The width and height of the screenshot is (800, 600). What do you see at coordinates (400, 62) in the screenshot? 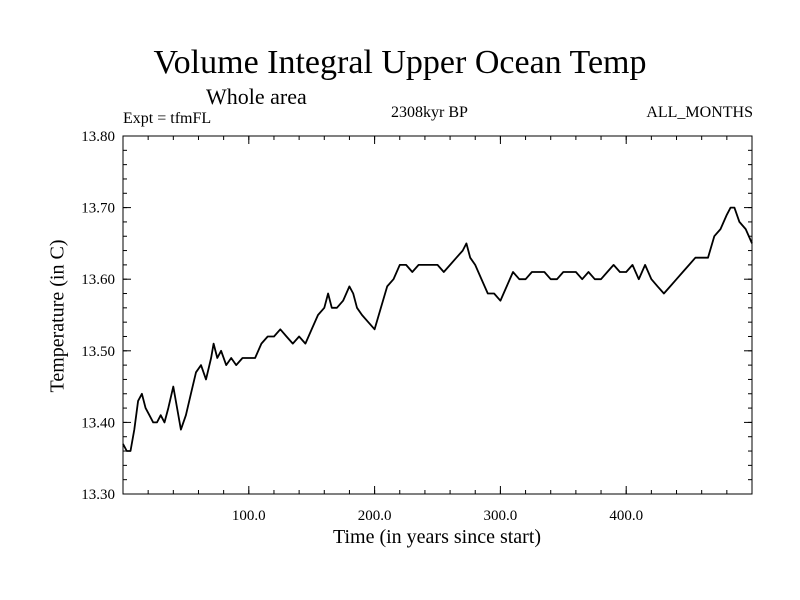
I see `chart-title: Volume Integral Upper Ocean Temp` at bounding box center [400, 62].